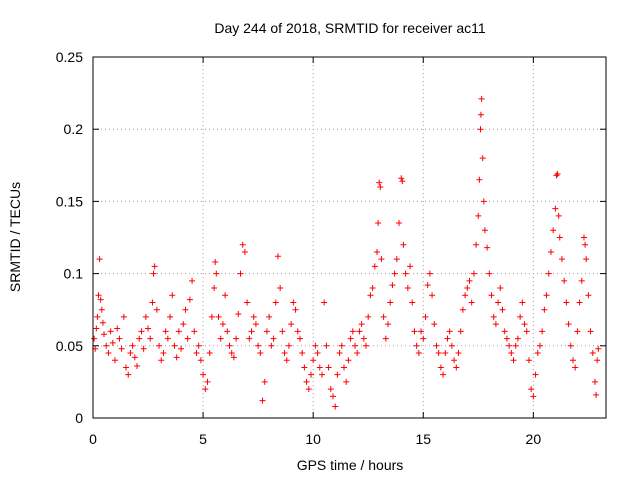 Image resolution: width=640 pixels, height=480 pixels. I want to click on x-tick-label: 10, so click(313, 439).